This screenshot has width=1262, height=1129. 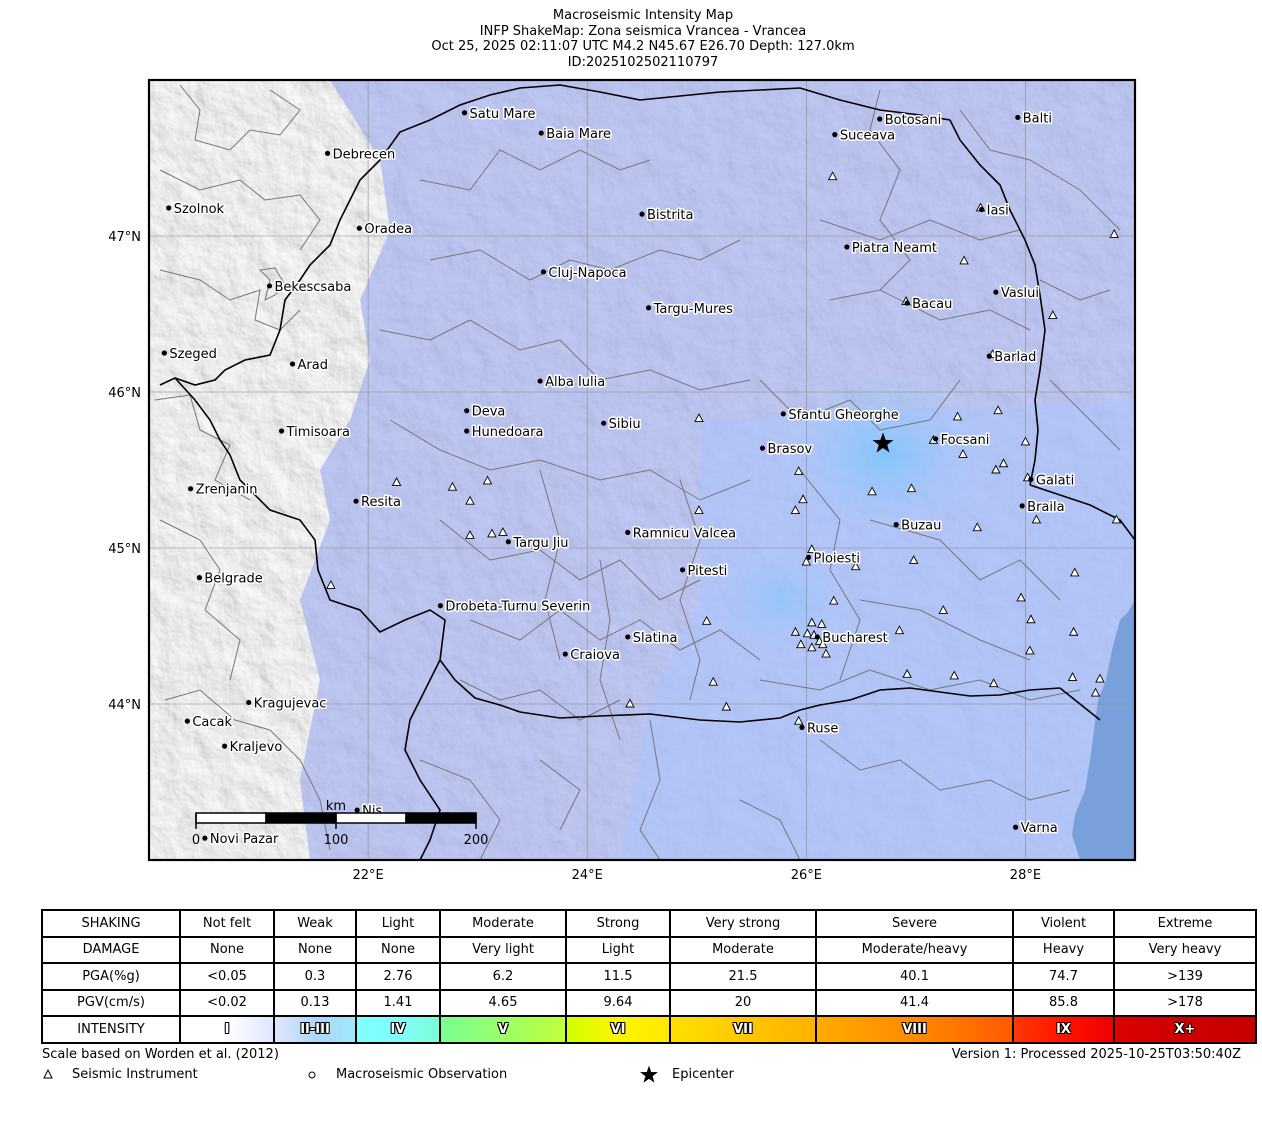 What do you see at coordinates (643, 15) in the screenshot?
I see `title-line-1: Macroseismic Intensity Map` at bounding box center [643, 15].